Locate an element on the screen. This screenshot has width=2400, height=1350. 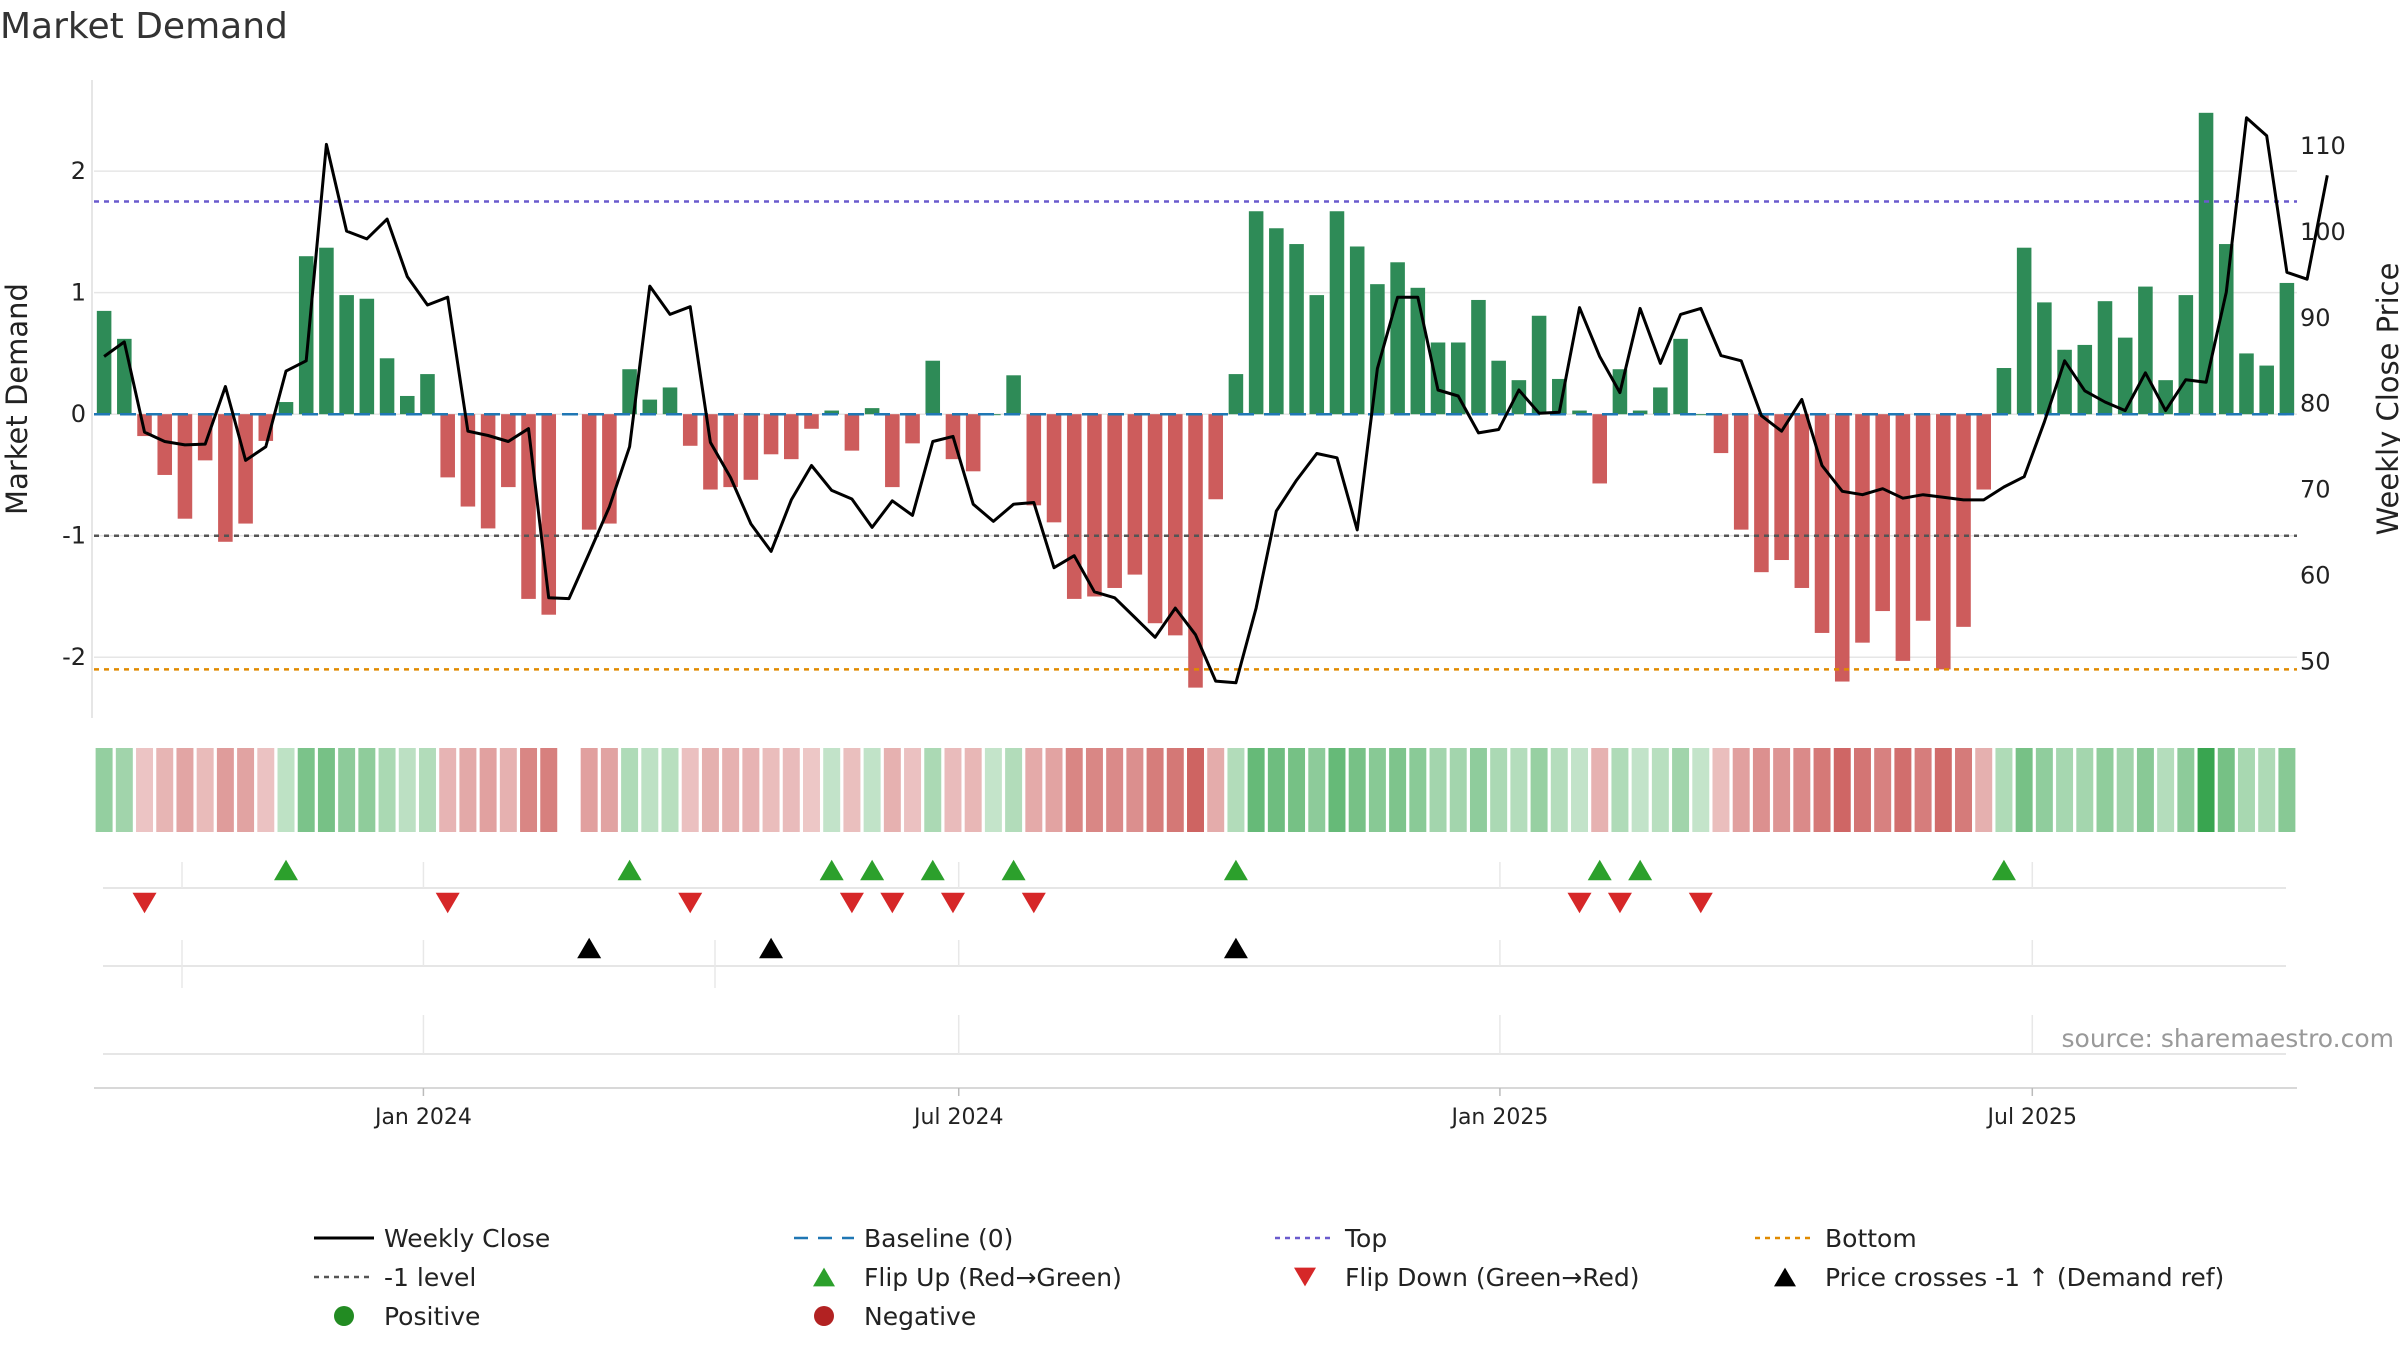
legend-label: -1 level is located at coordinates (430, 1277).